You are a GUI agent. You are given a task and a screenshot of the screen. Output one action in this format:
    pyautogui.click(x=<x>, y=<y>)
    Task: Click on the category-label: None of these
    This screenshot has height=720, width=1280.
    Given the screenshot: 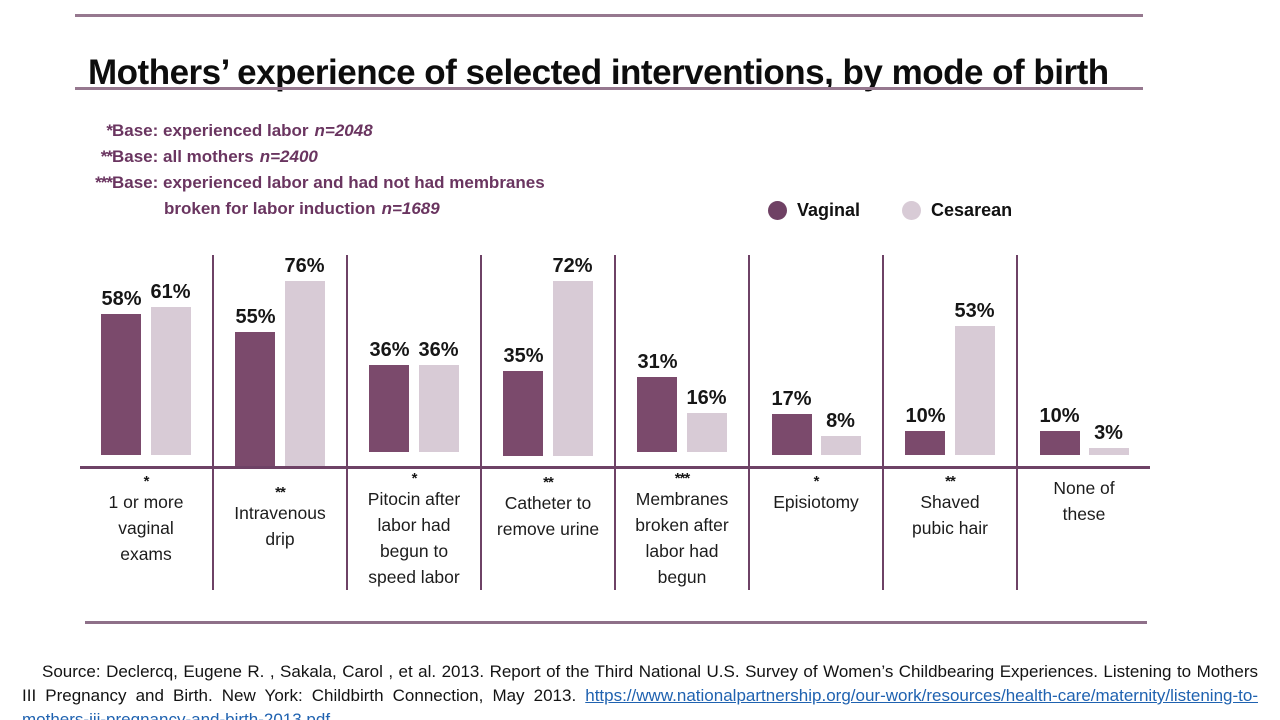 What is the action you would take?
    pyautogui.click(x=1084, y=501)
    